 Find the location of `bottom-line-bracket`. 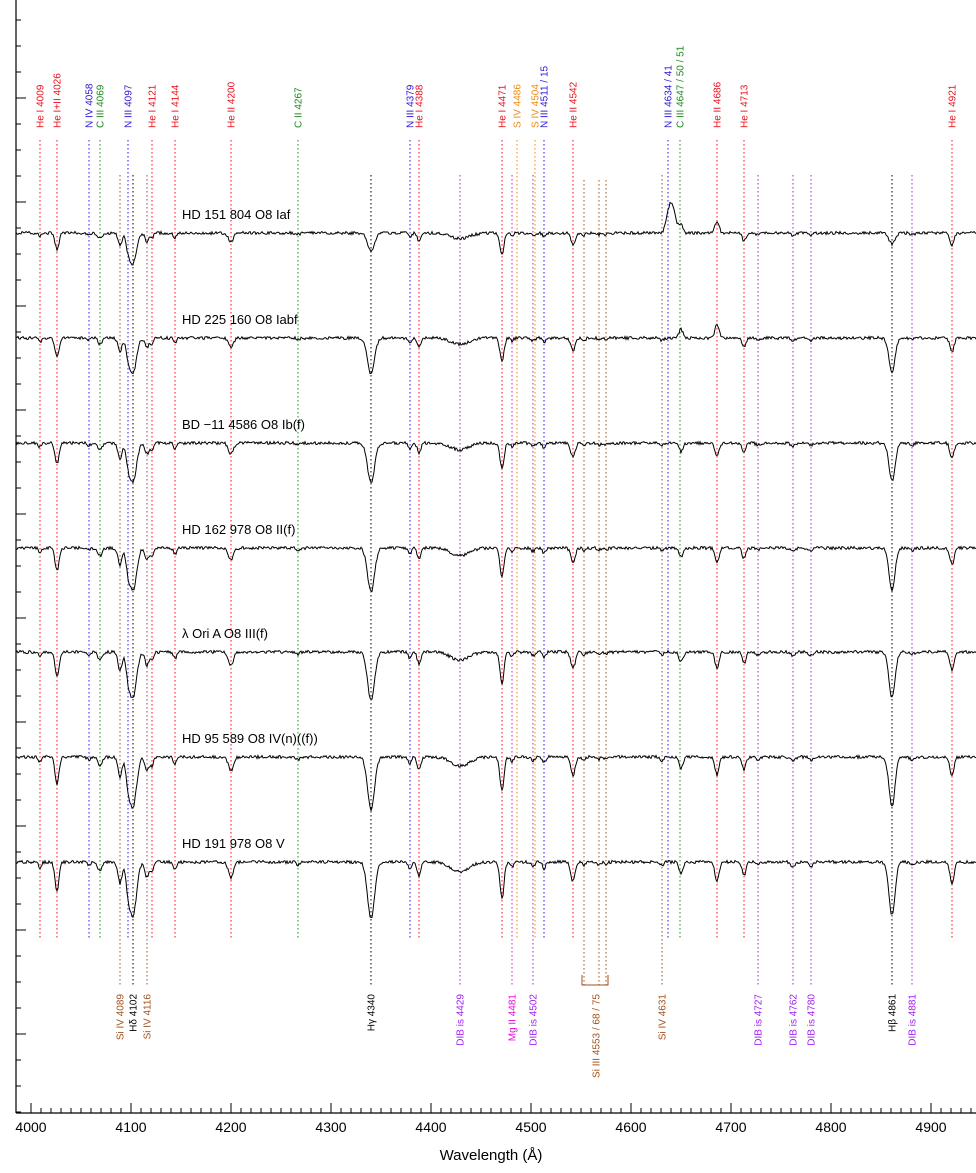

bottom-line-bracket is located at coordinates (595, 980).